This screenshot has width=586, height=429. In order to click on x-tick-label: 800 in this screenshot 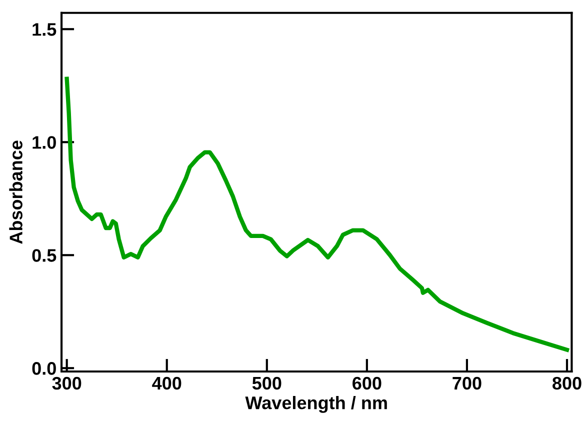, I will do `click(567, 383)`.